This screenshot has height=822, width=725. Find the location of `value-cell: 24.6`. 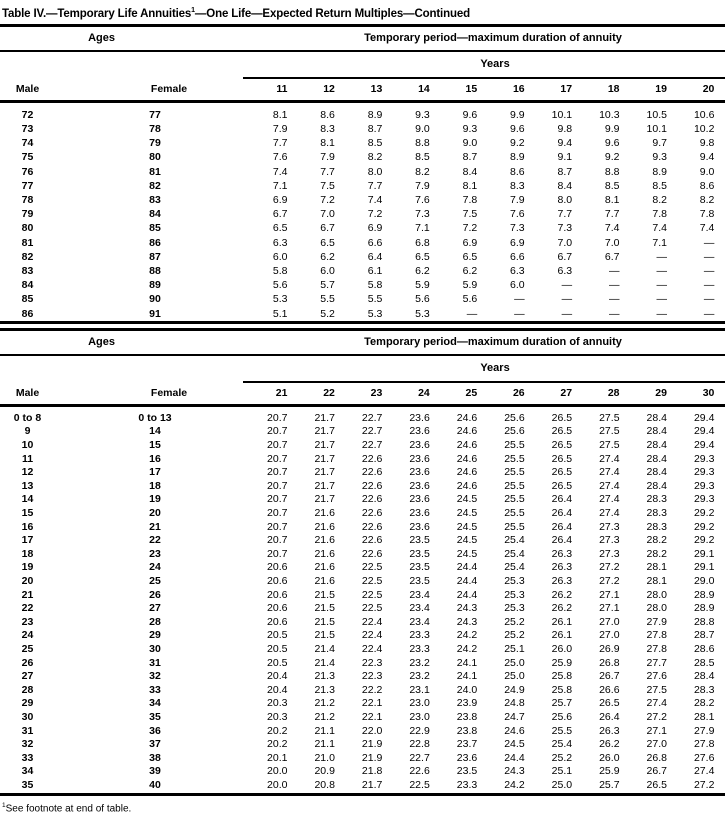

value-cell: 24.6 is located at coordinates (467, 417).